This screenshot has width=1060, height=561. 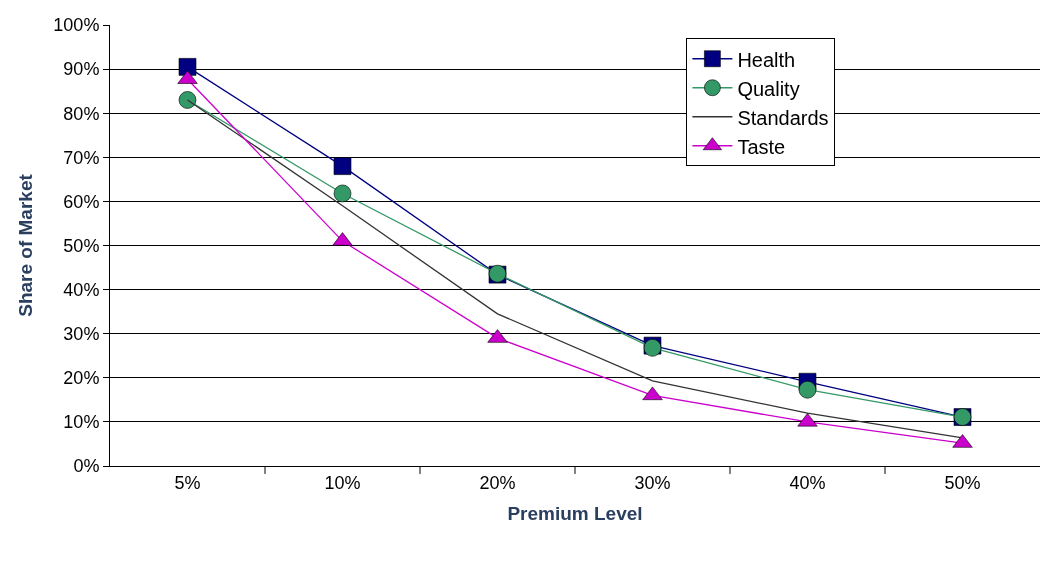 I want to click on y-tick-label: 0%, so click(x=86, y=466).